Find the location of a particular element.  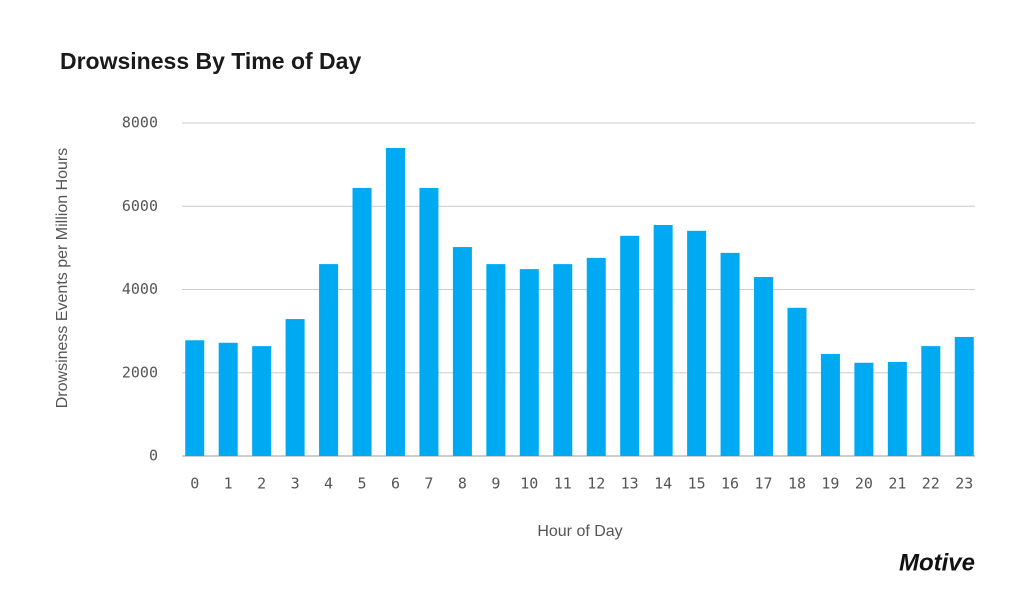

x-tick-label: 14 is located at coordinates (663, 484).